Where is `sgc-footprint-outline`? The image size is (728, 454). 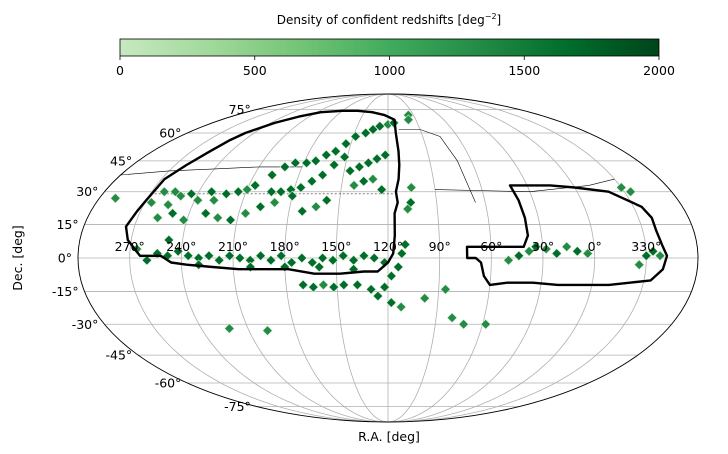 sgc-footprint-outline is located at coordinates (567, 235).